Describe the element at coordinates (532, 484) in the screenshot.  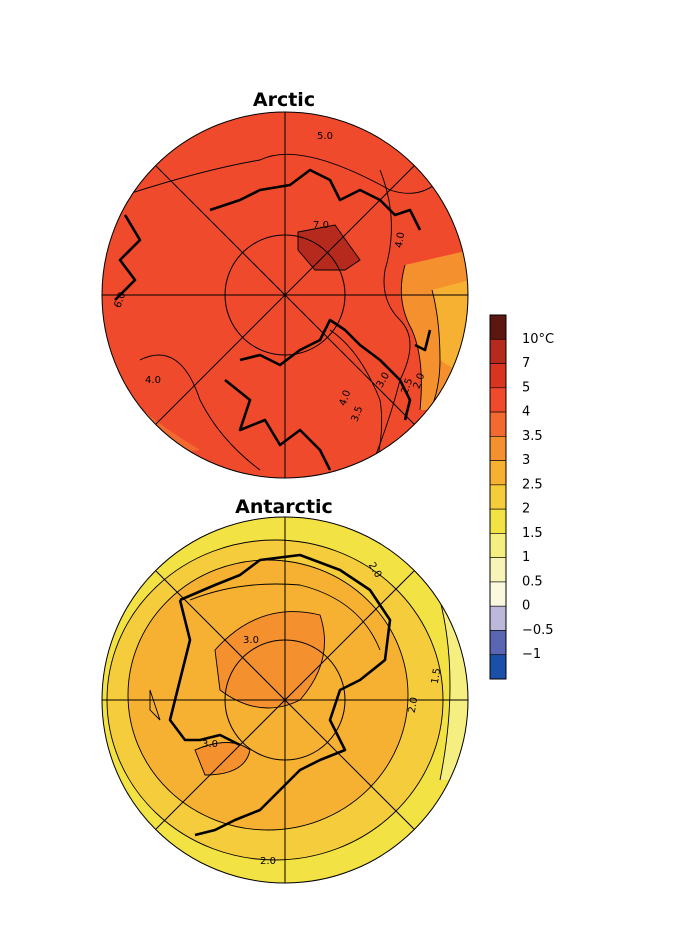
I see `colorbar-label: 2.5` at that location.